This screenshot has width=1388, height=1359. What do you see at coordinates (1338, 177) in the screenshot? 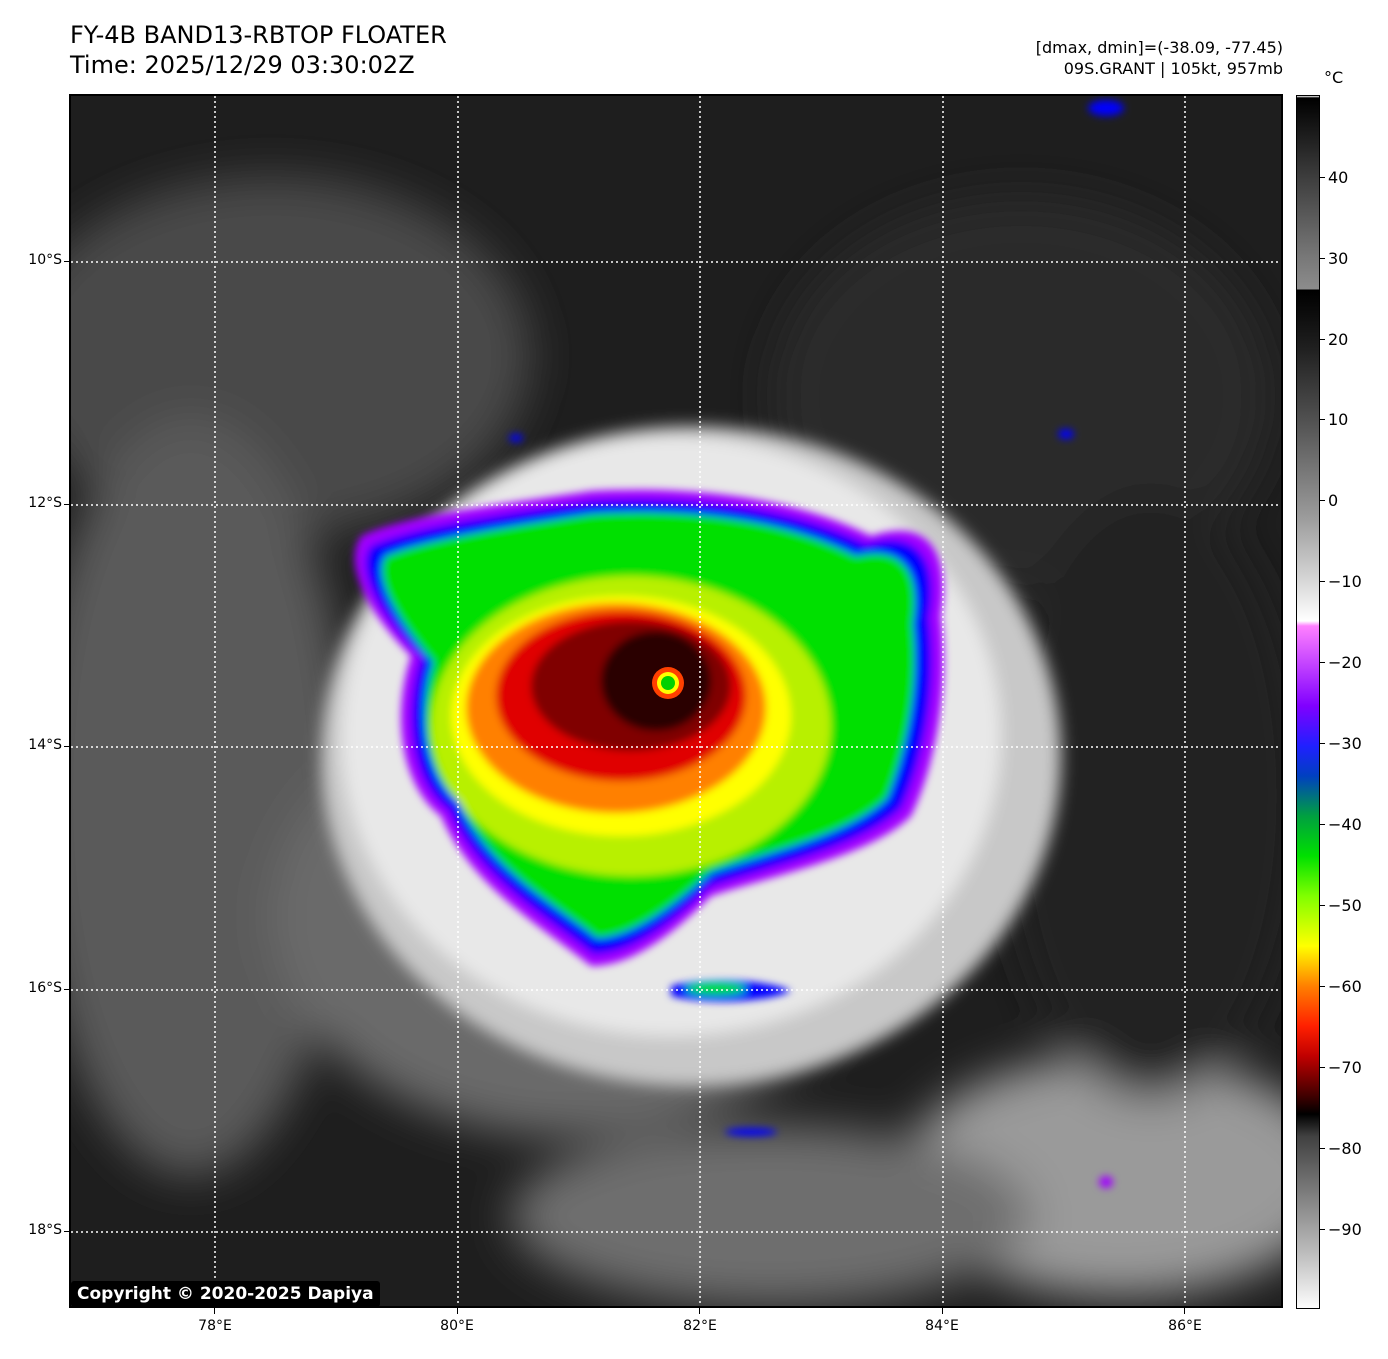
I see `colorbar-label: 40` at bounding box center [1338, 177].